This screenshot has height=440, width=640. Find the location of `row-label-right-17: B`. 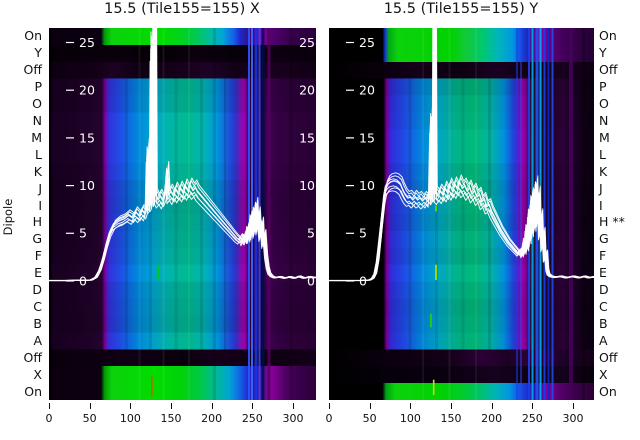

row-label-right-17: B is located at coordinates (603, 323).